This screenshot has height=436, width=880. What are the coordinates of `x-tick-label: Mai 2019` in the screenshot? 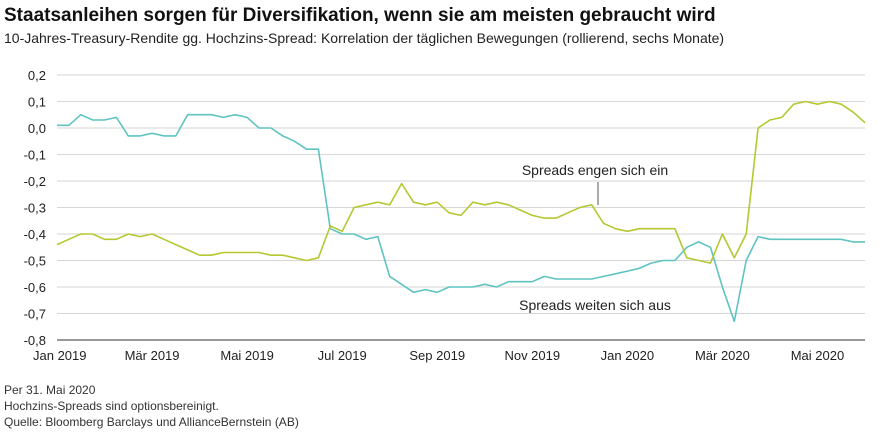 It's located at (246, 355).